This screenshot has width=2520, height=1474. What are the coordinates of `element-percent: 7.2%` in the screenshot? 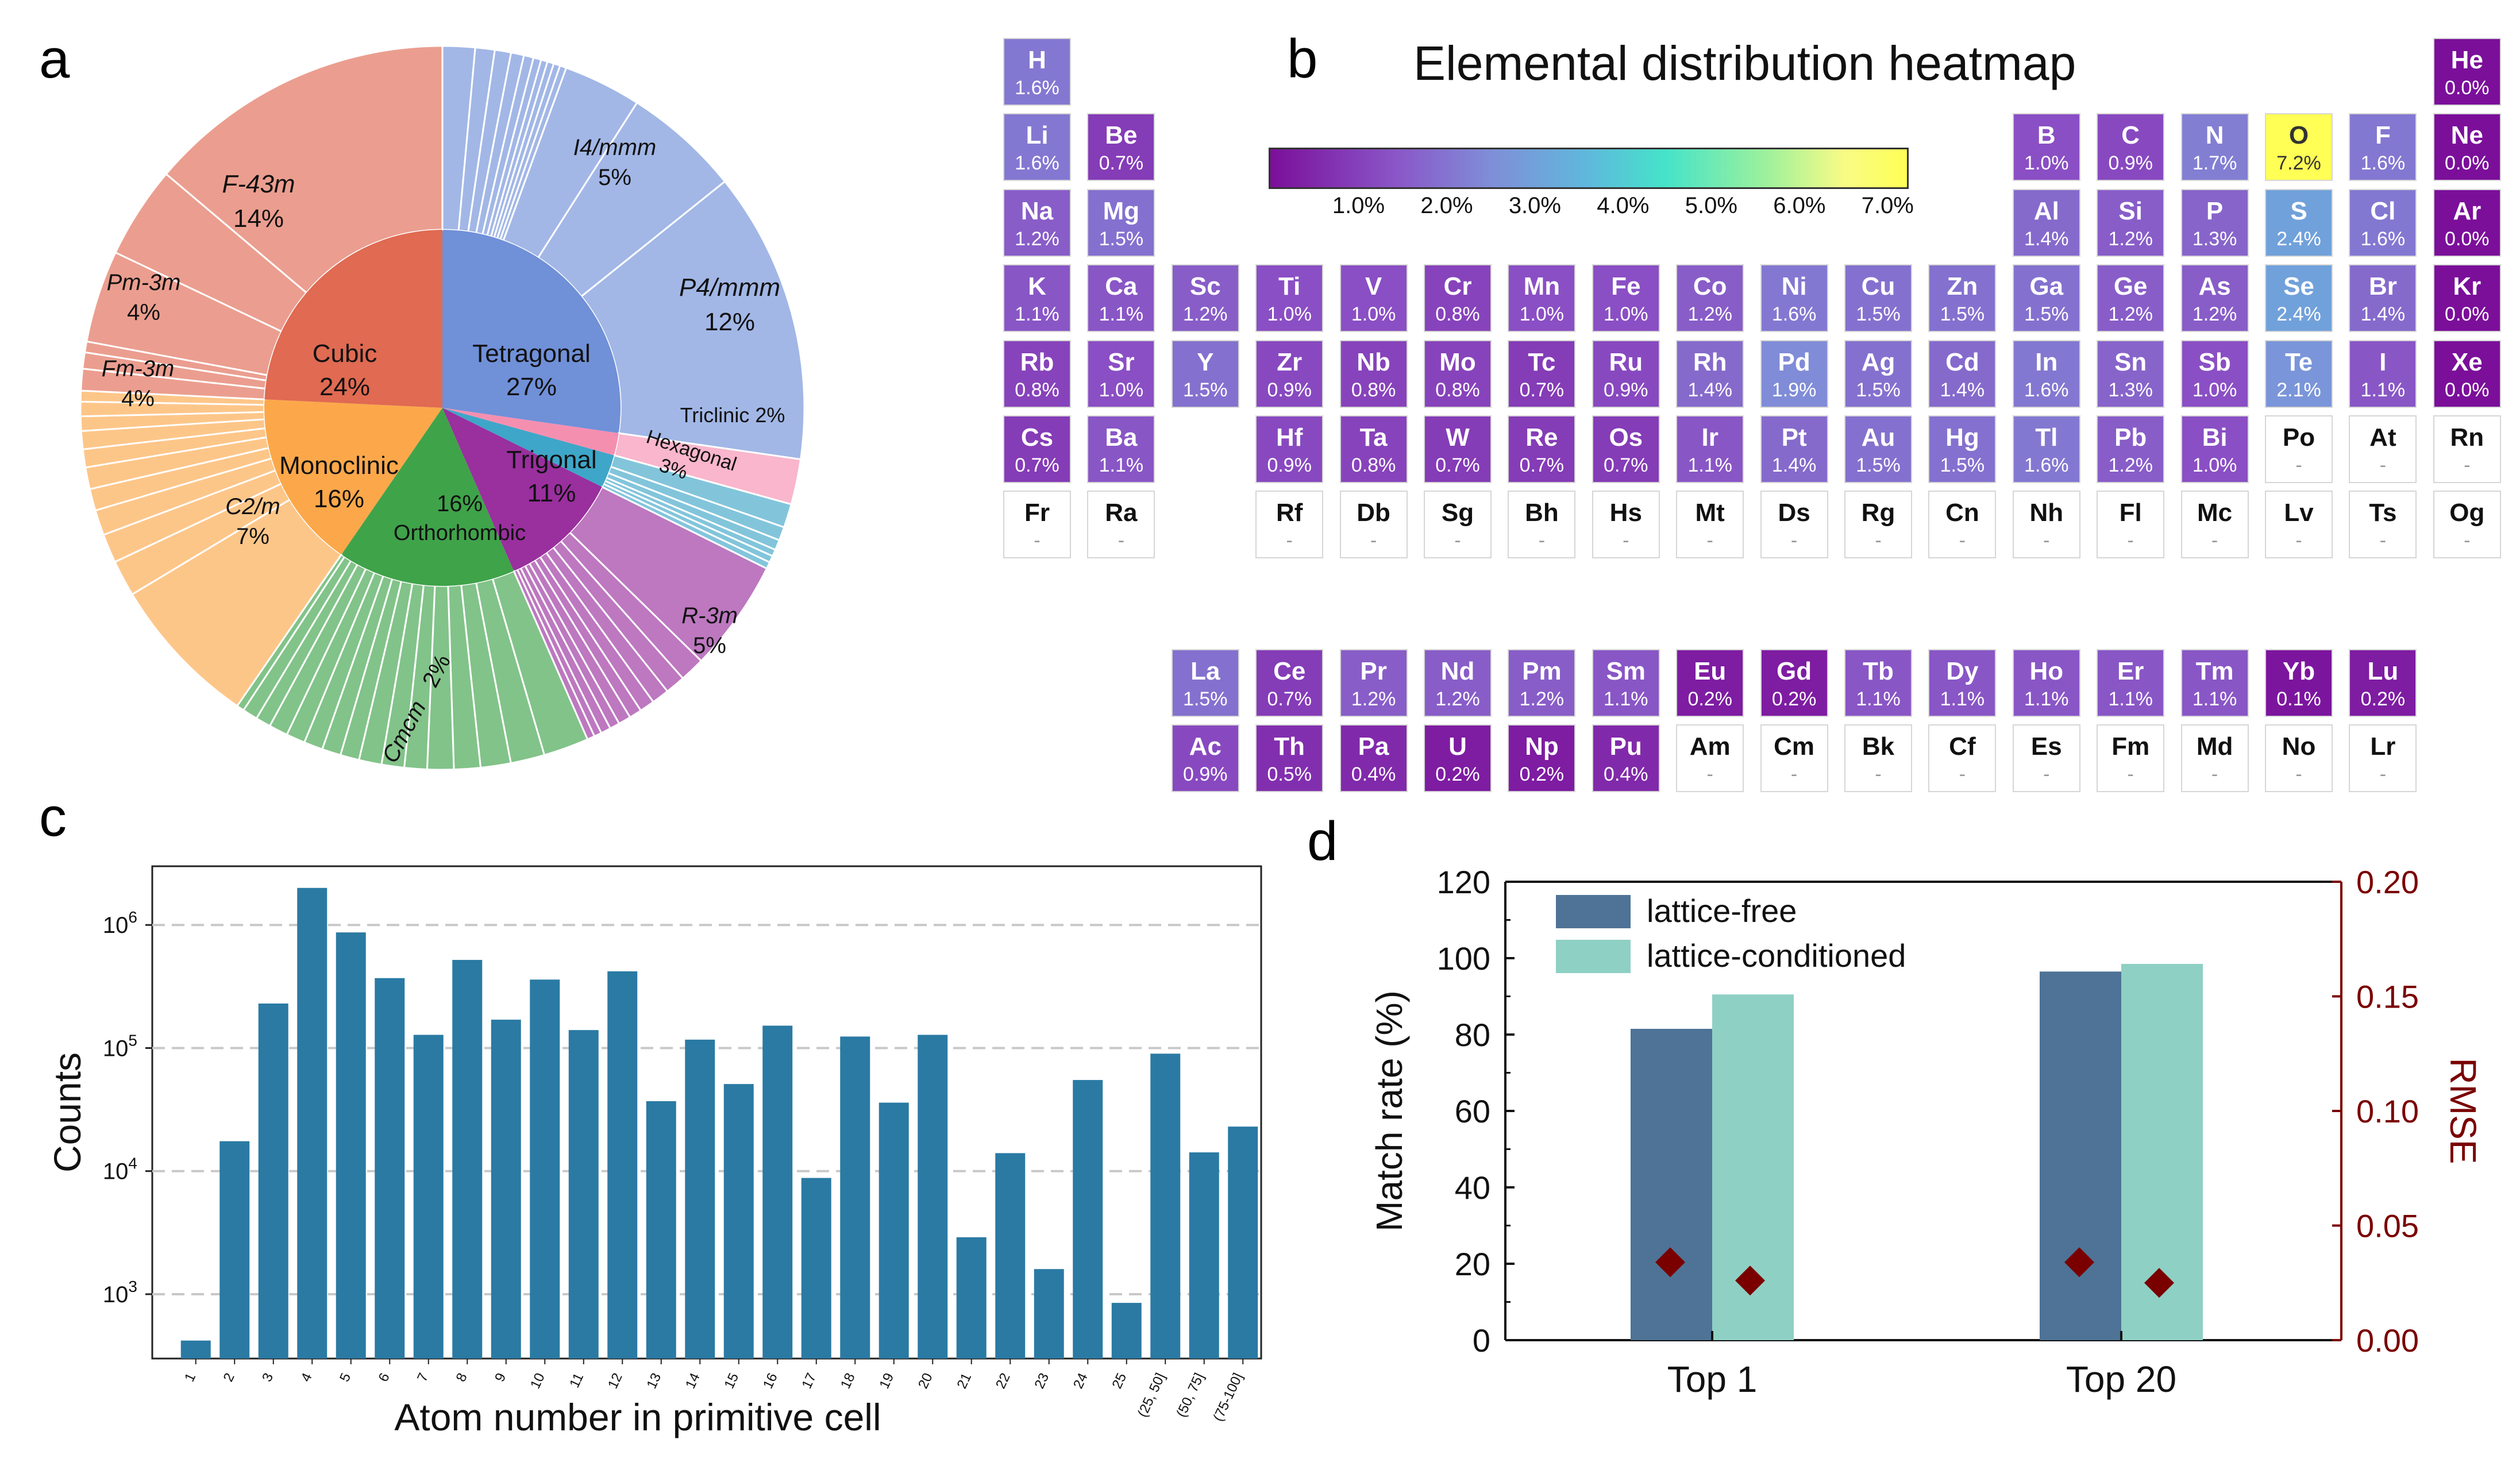 It's located at (2299, 163).